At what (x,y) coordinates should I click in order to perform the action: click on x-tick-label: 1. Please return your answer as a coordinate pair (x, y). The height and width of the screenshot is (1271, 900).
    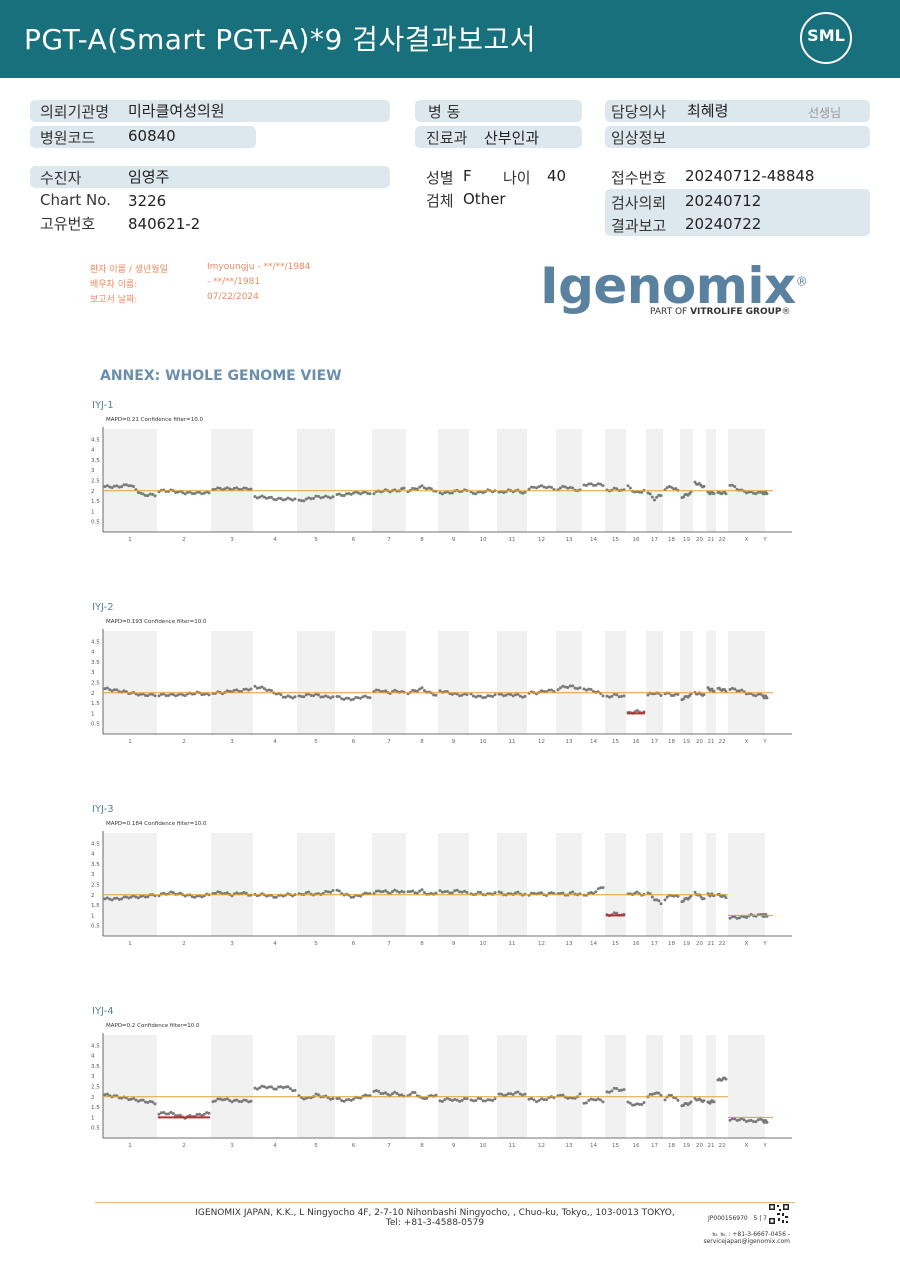
    Looking at the image, I should click on (130, 540).